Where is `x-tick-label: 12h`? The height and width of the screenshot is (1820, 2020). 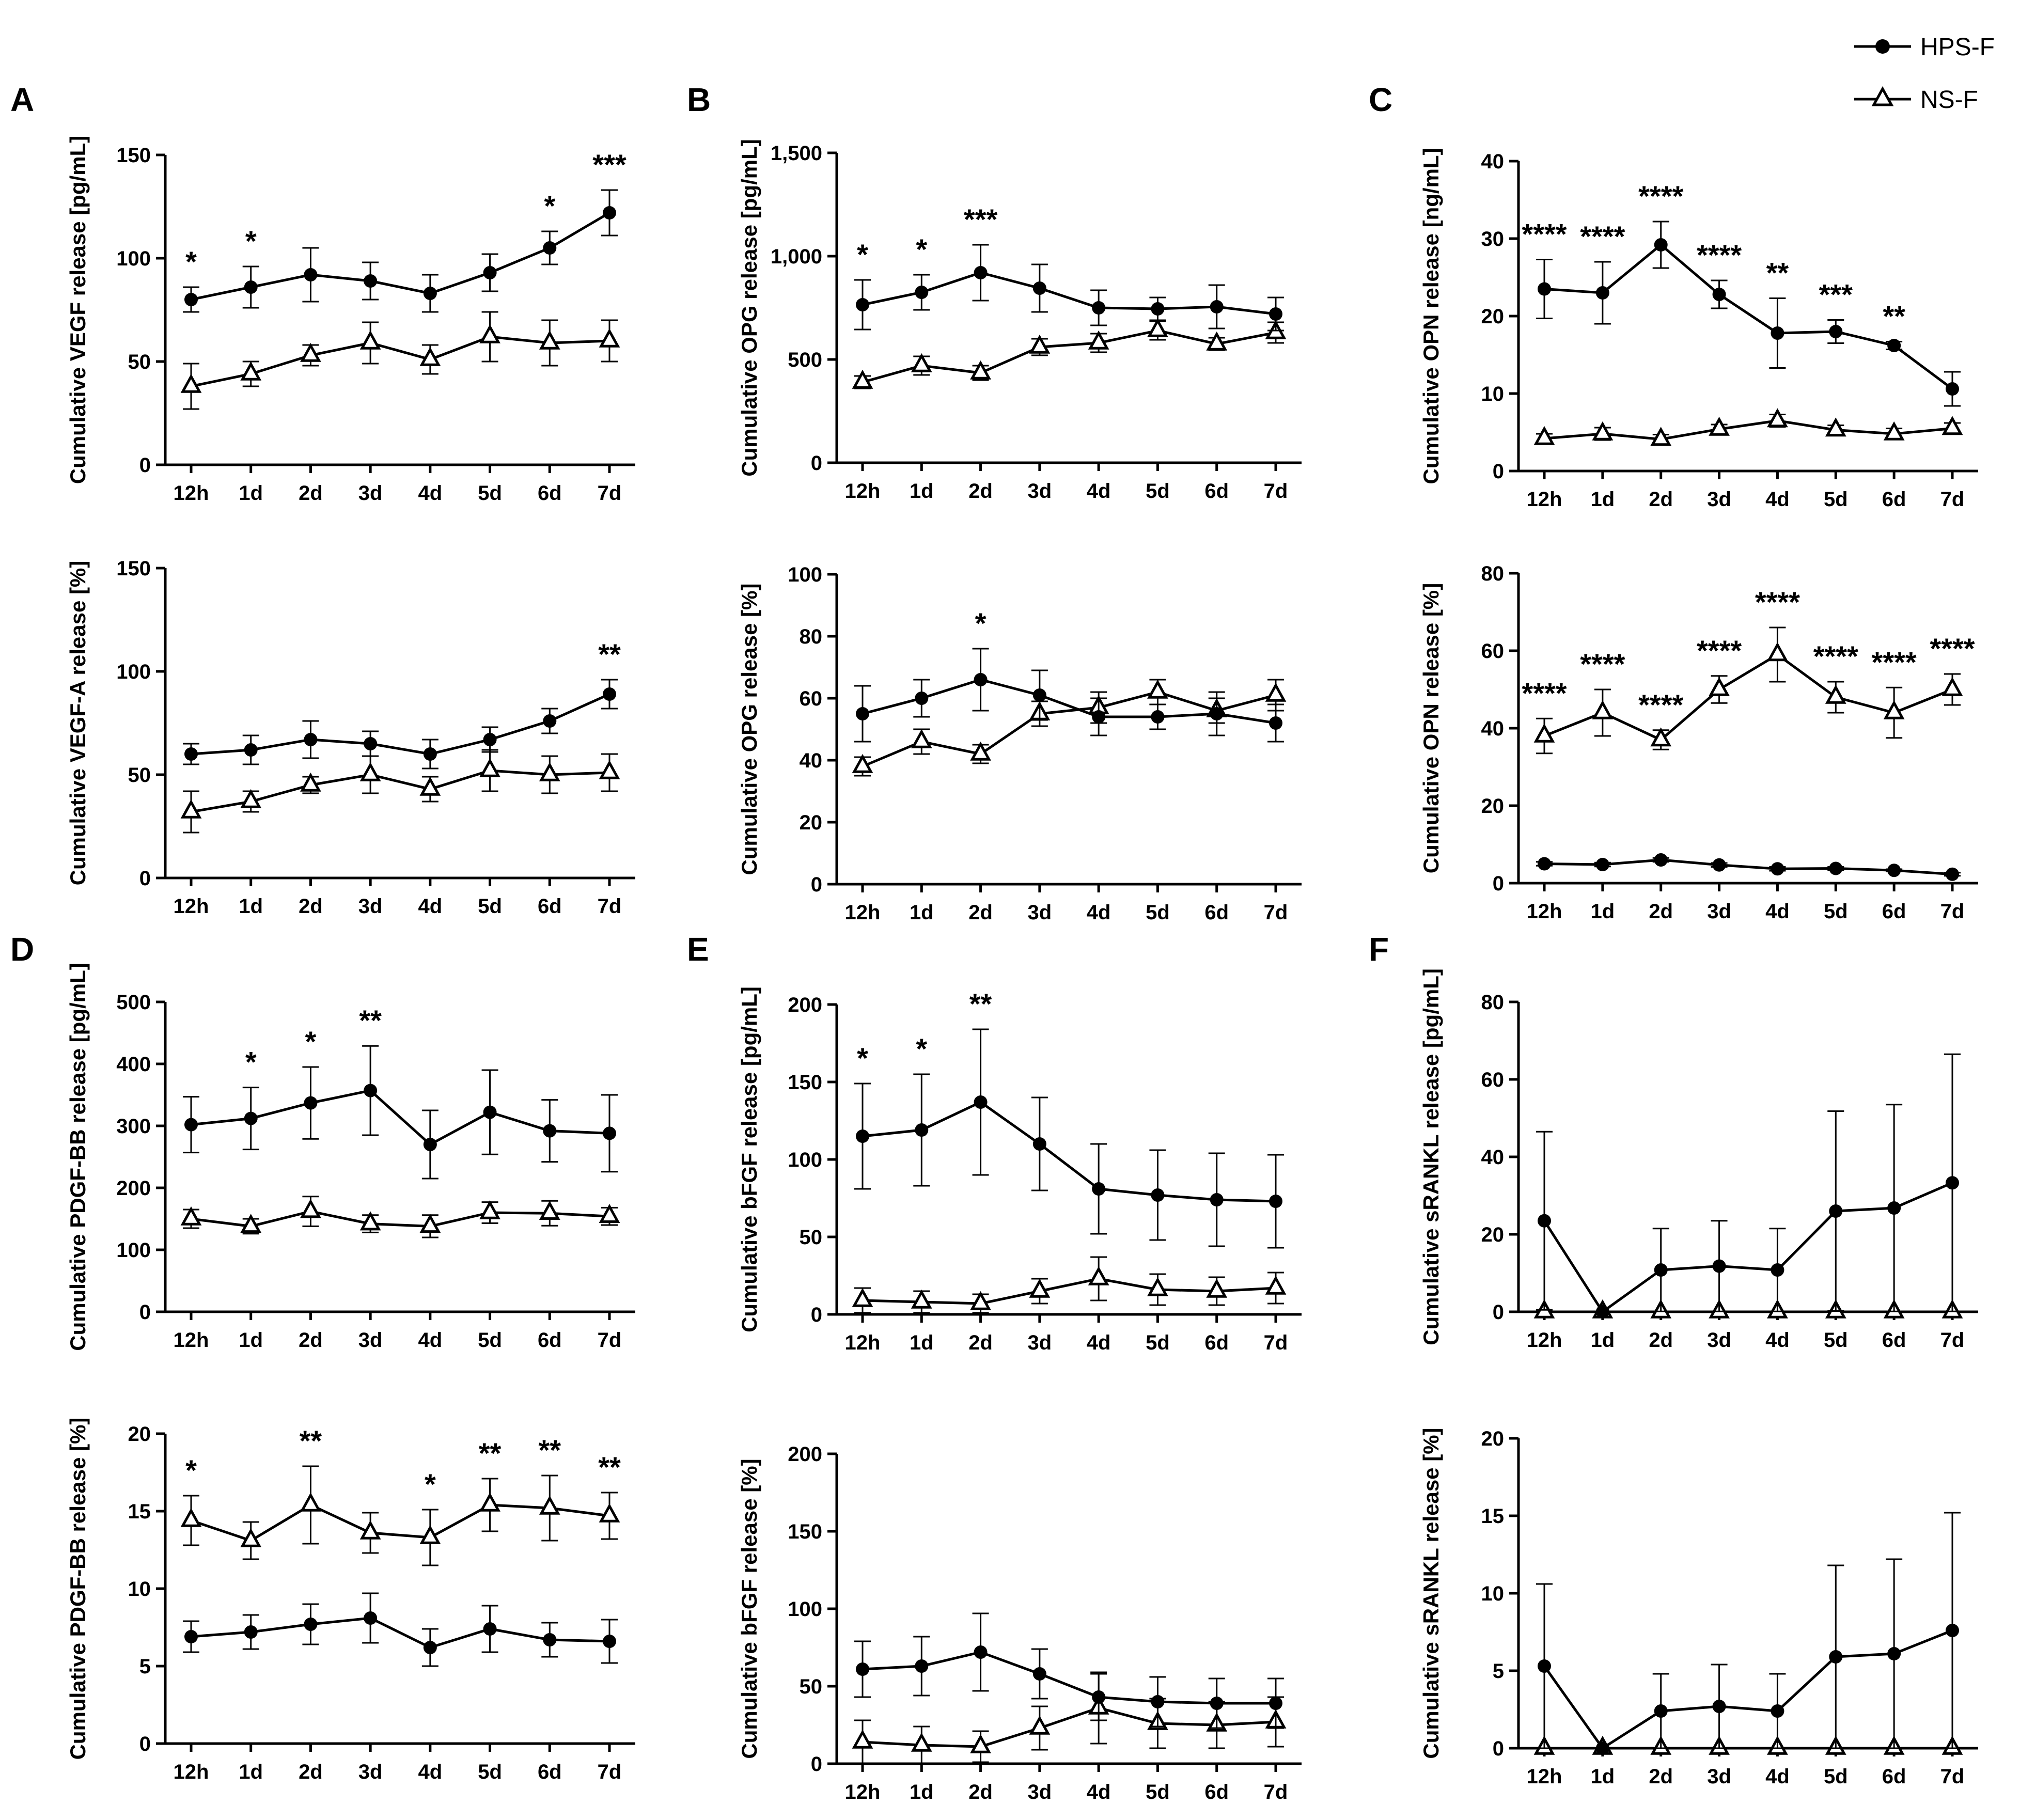 x-tick-label: 12h is located at coordinates (863, 912).